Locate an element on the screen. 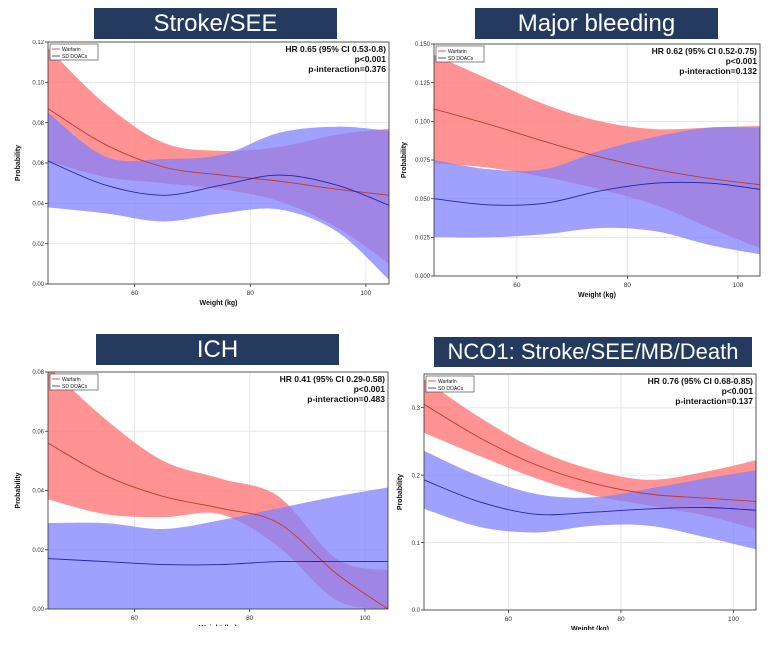  stats-annotation: p-interaction=0.137 is located at coordinates (714, 401).